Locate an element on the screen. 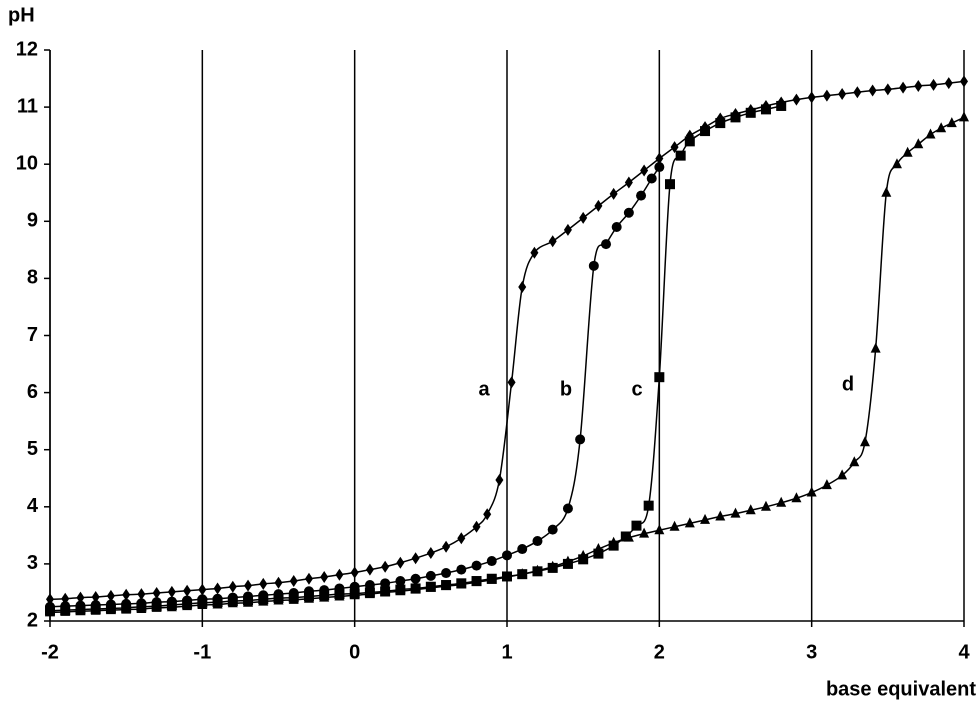 The width and height of the screenshot is (980, 705). x-axis-label: base equivalent is located at coordinates (901, 689).